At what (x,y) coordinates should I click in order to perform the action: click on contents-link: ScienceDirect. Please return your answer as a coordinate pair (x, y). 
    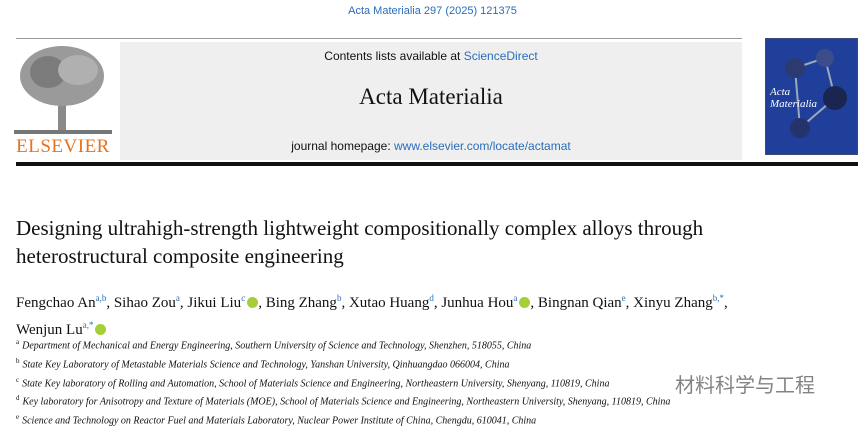
    Looking at the image, I should click on (500, 56).